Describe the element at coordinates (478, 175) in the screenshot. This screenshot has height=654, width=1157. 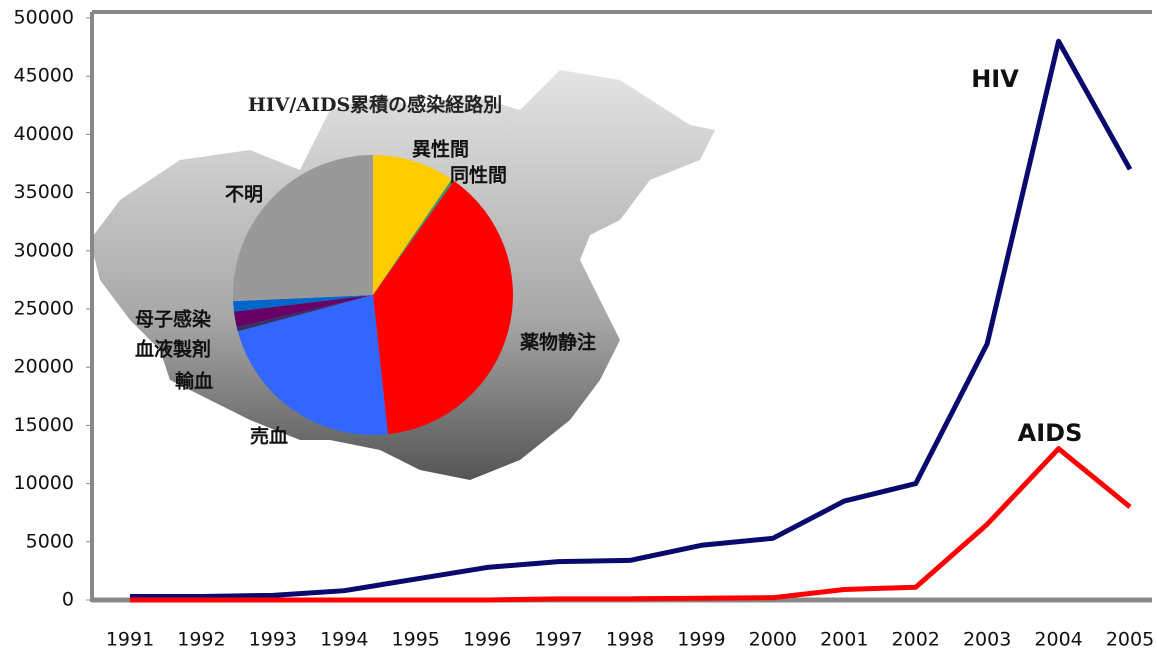
I see `slice-label: 同性間` at that location.